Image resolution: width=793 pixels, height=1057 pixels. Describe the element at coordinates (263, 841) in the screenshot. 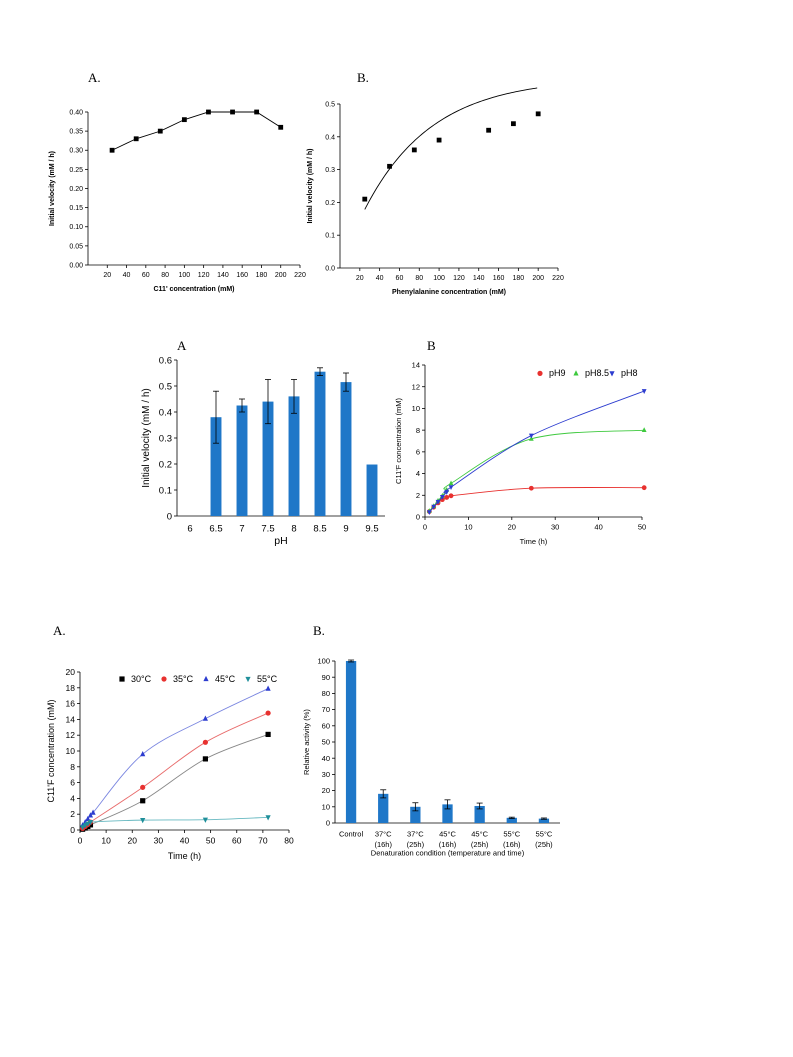

I see `x-tick-label: 70` at that location.